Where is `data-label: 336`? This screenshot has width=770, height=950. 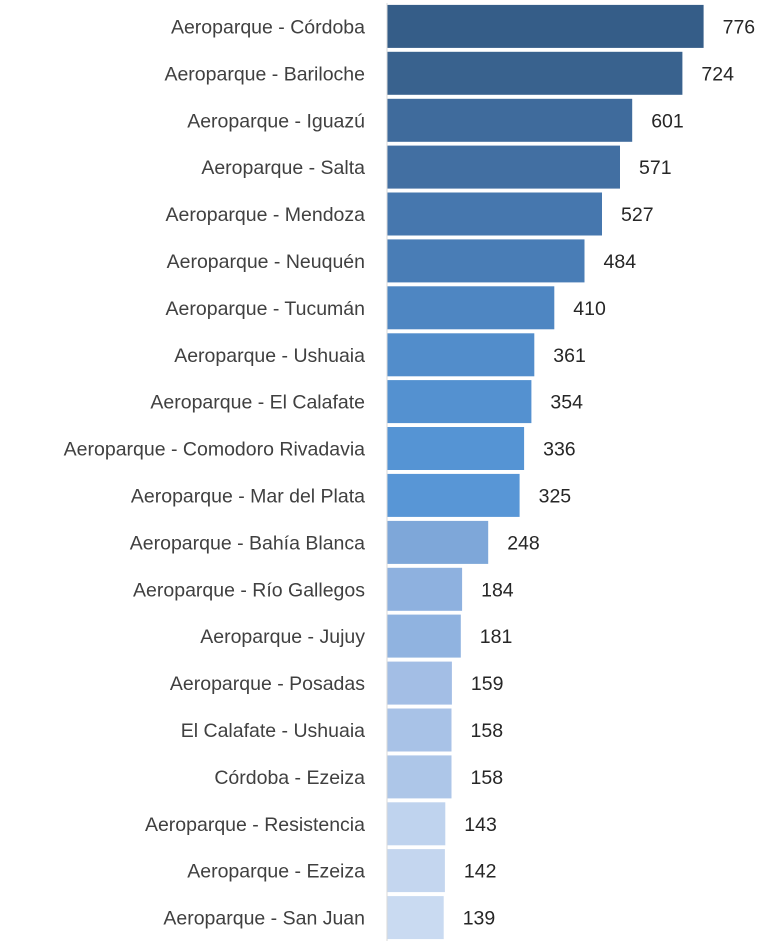 data-label: 336 is located at coordinates (559, 450).